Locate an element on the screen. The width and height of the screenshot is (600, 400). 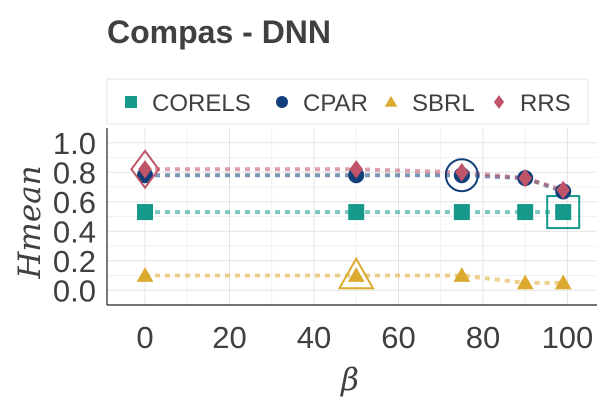
y-tick-label: 0.8 is located at coordinates (74, 172).